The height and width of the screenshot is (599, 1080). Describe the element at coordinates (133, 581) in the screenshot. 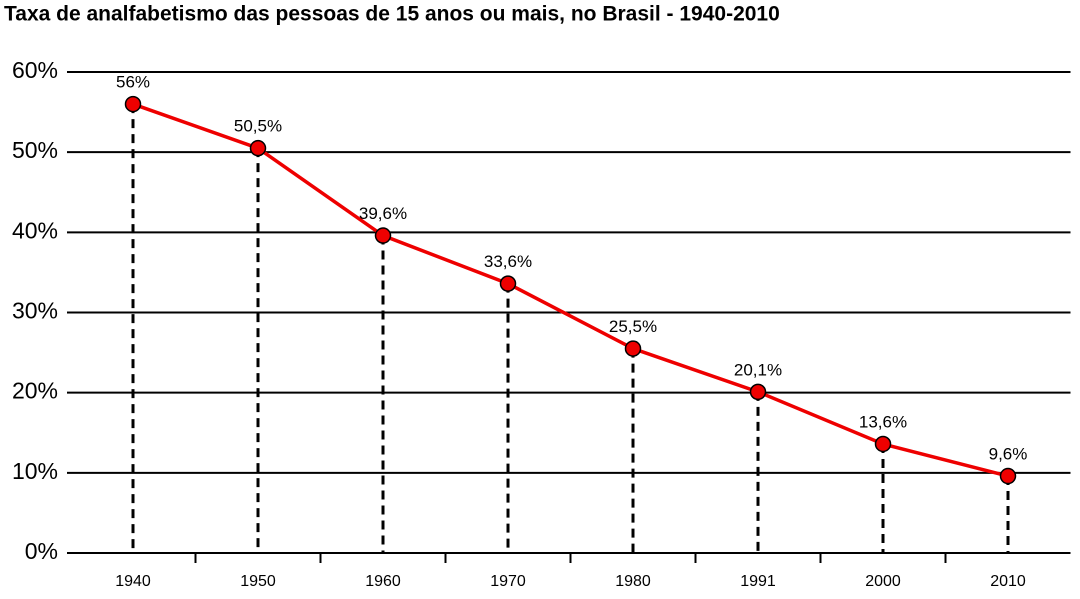

I see `x-tick-label: 1940` at that location.